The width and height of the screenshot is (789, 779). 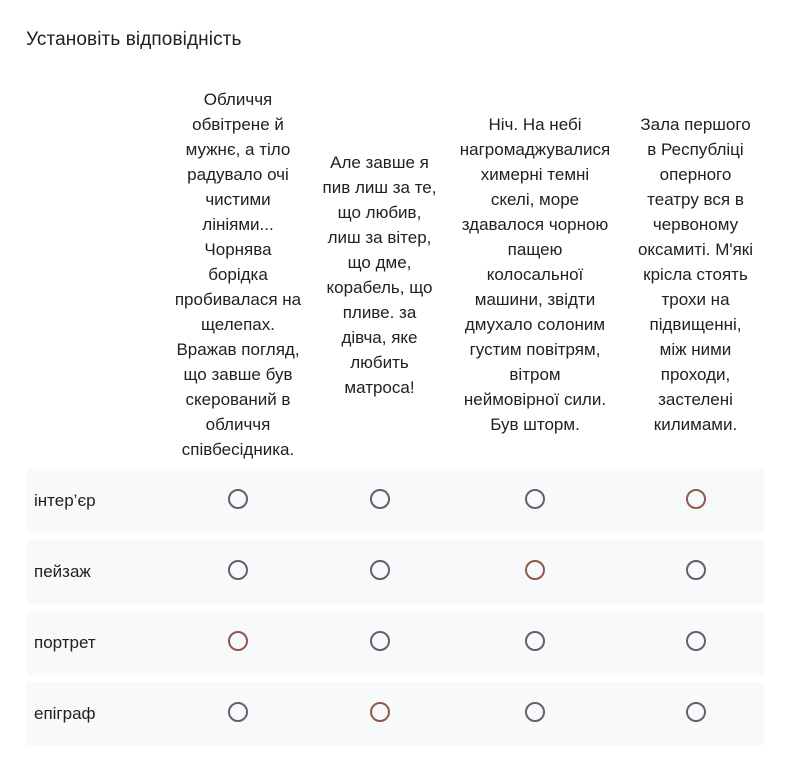 I want to click on column-header-line: мужнє, а тіло, so click(x=238, y=149).